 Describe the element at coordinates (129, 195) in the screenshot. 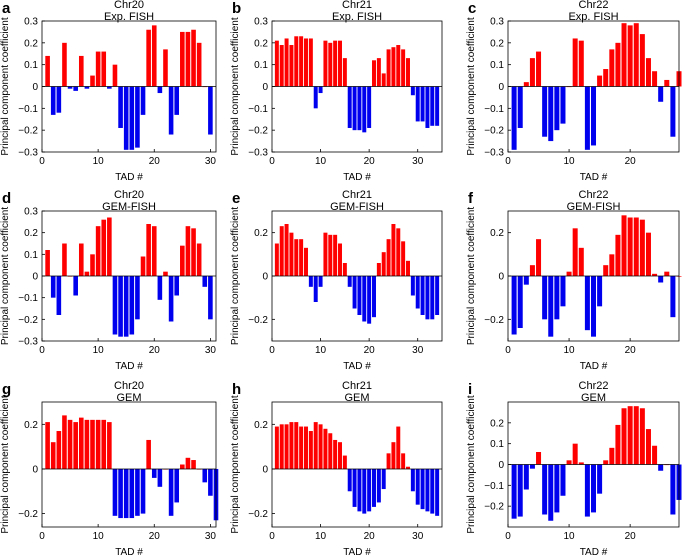

I see `chart-title: Chr20` at that location.